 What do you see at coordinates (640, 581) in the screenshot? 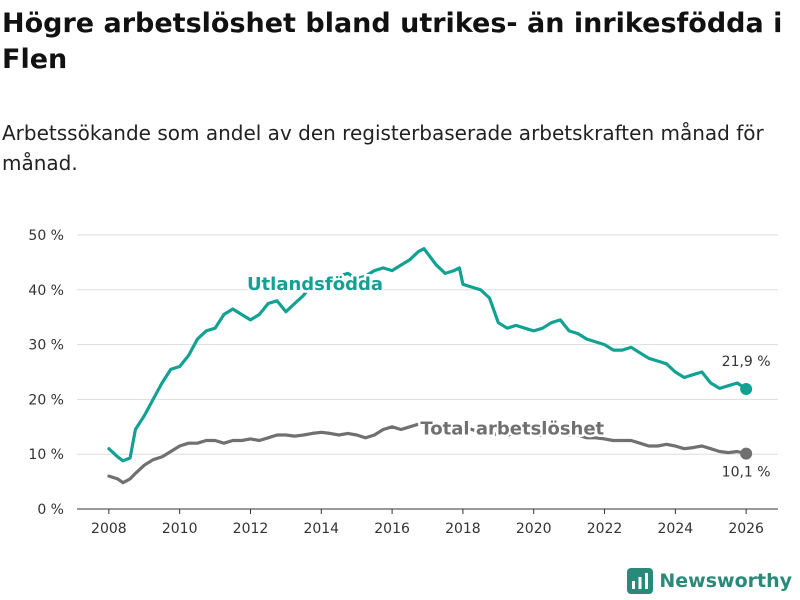
I see `newsworthy-icon` at bounding box center [640, 581].